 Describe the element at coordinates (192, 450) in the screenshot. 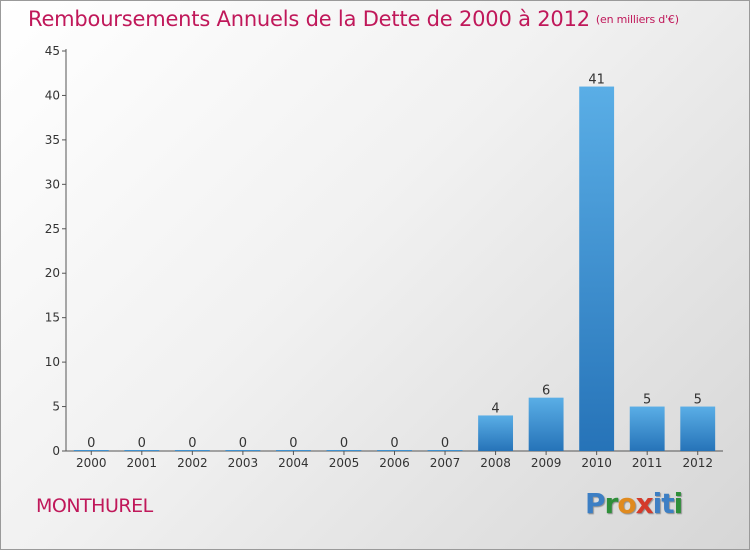

I see `bar-2002` at that location.